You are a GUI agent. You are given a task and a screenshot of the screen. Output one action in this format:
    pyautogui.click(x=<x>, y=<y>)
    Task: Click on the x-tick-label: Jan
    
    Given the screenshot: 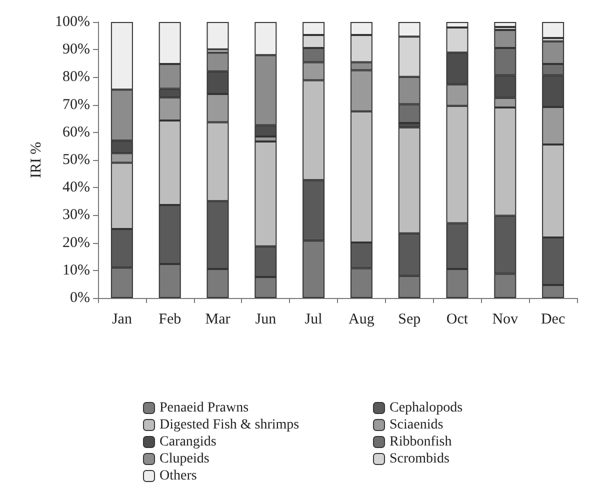 What is the action you would take?
    pyautogui.click(x=122, y=320)
    